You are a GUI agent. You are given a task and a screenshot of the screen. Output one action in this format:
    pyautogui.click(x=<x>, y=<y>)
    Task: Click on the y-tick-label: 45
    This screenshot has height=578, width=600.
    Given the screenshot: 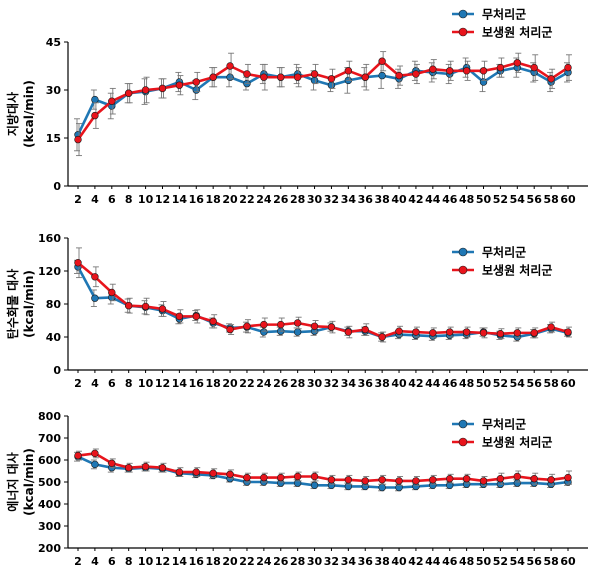 What is the action you would take?
    pyautogui.click(x=53, y=42)
    